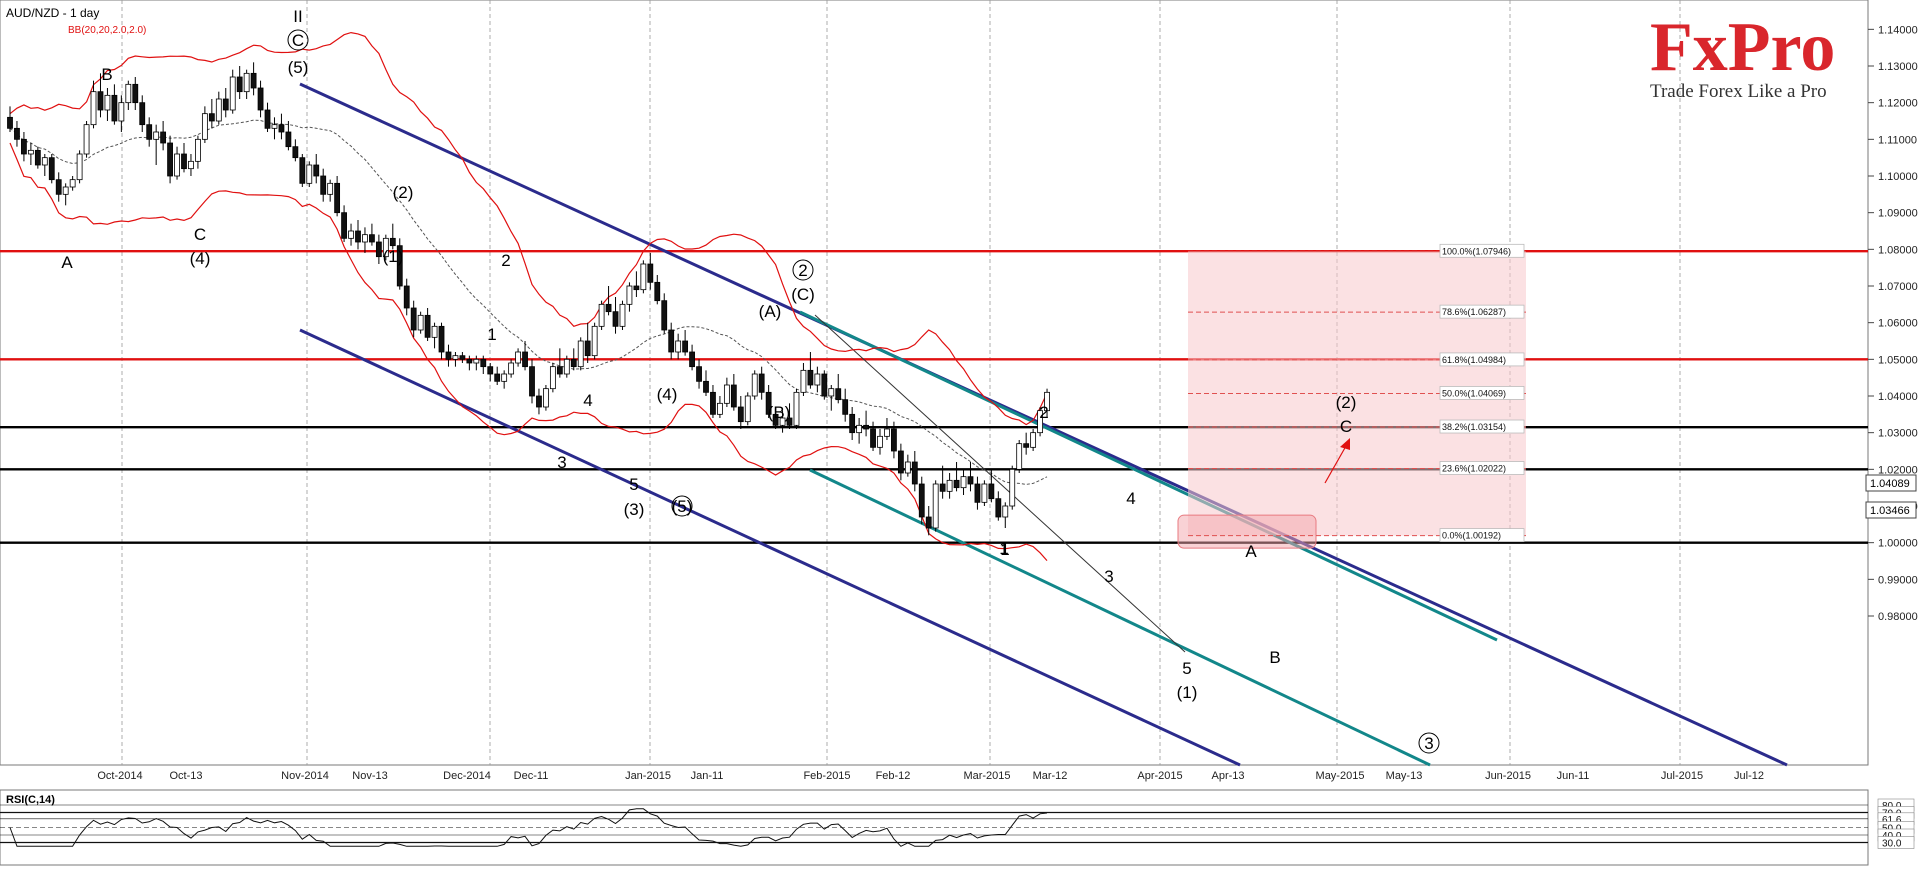 This screenshot has height=881, width=1918. What do you see at coordinates (1346, 402) in the screenshot?
I see `wave-label-30: (2)` at bounding box center [1346, 402].